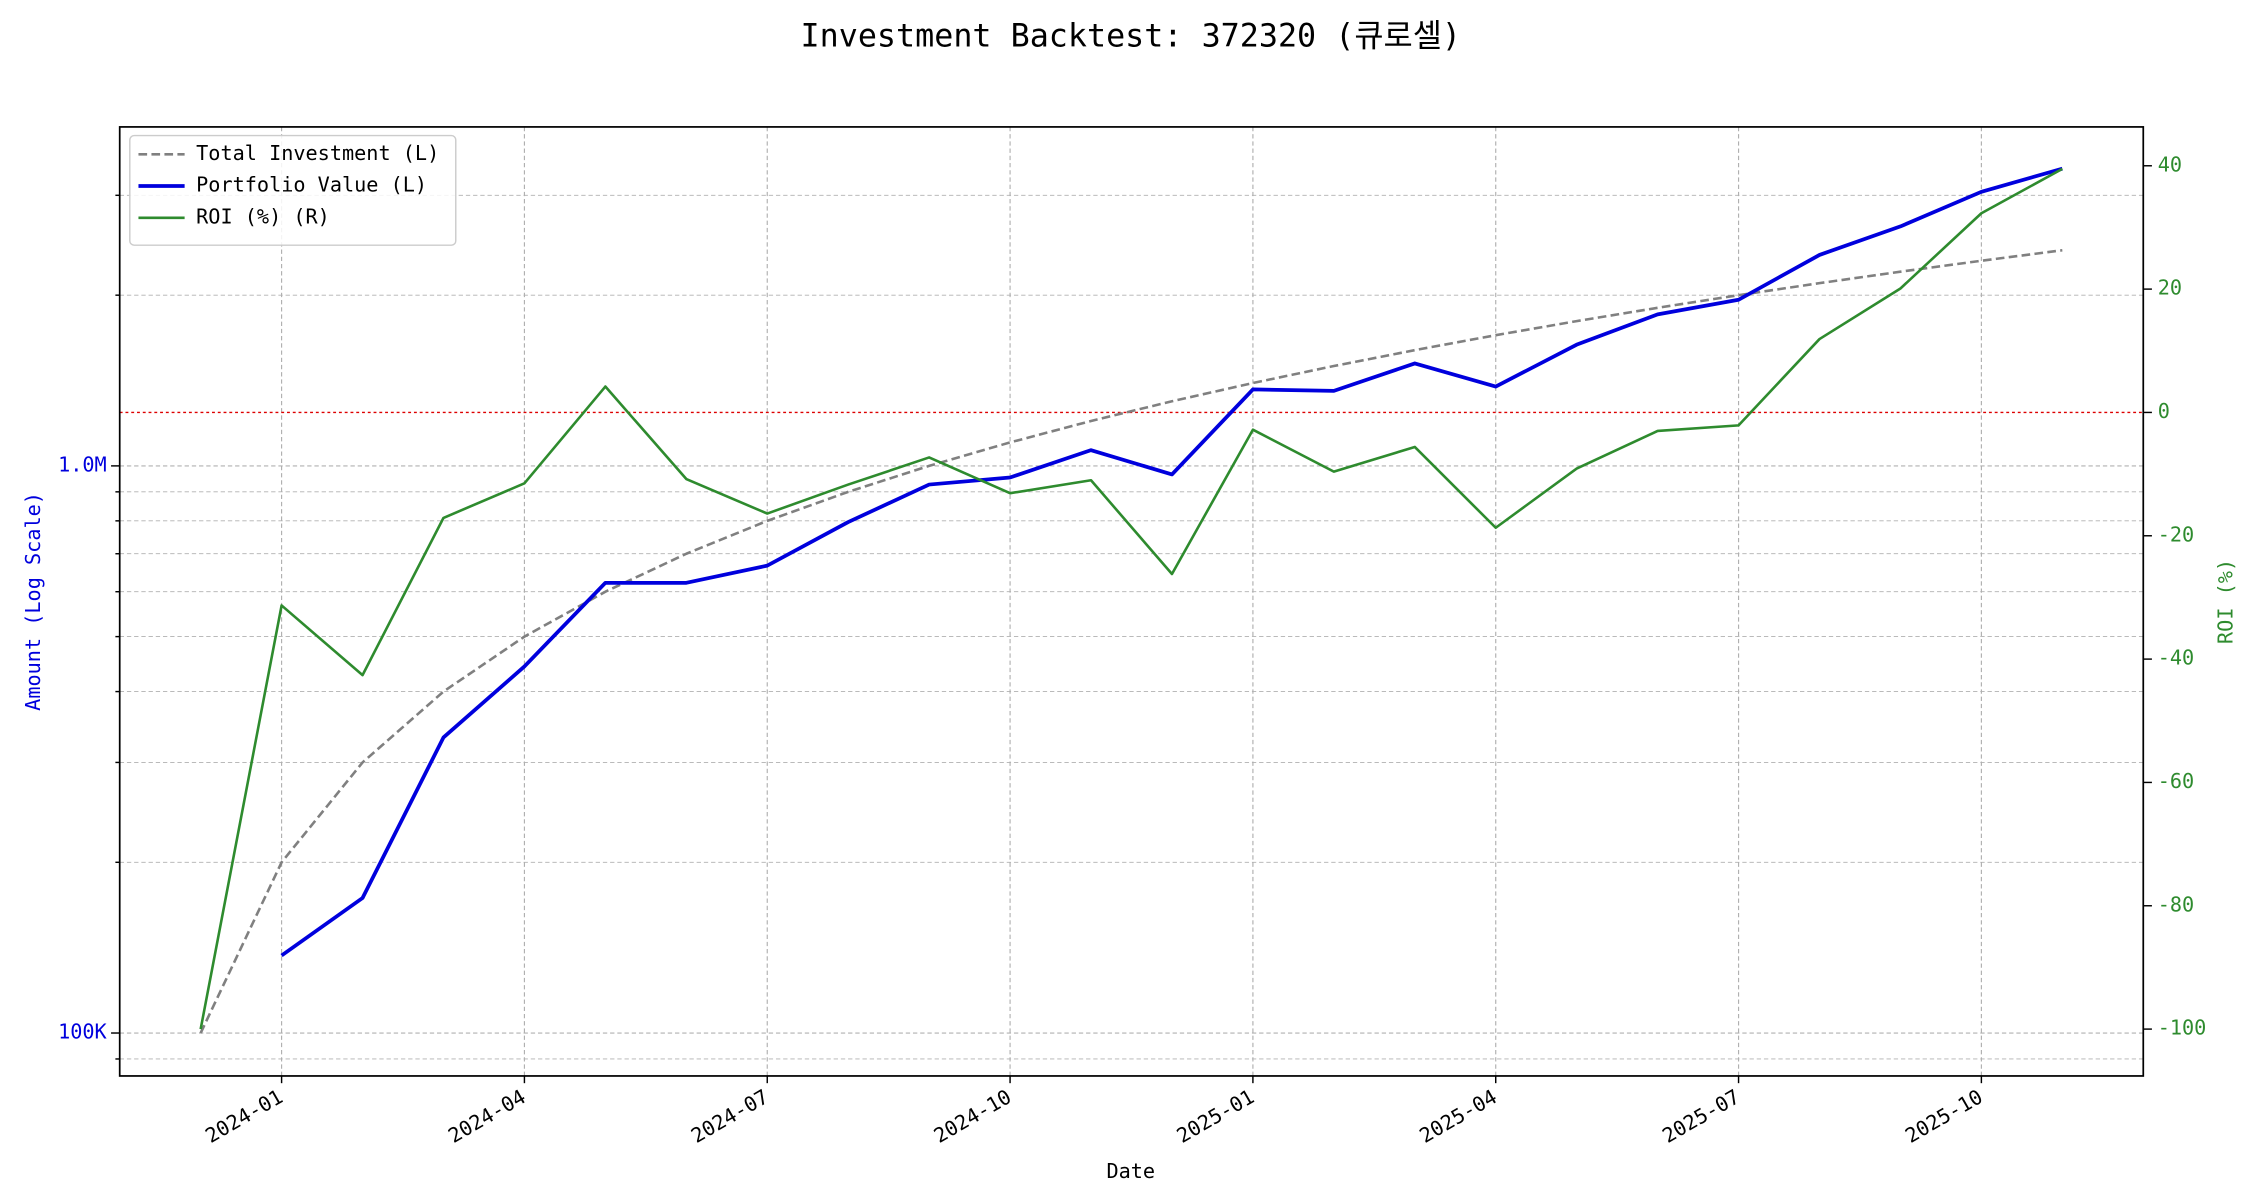  I want to click on legend-box, so click(293, 190).